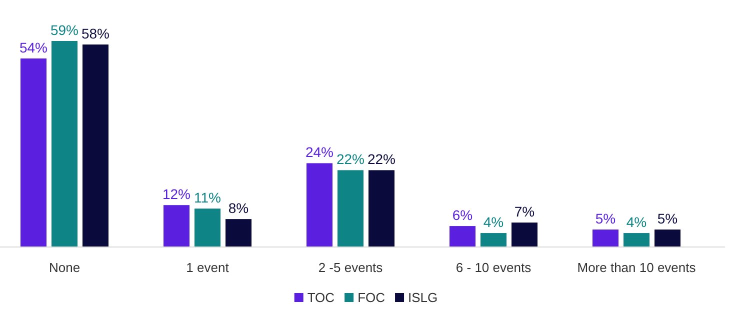  What do you see at coordinates (372, 297) in the screenshot?
I see `legend-label: FOC` at bounding box center [372, 297].